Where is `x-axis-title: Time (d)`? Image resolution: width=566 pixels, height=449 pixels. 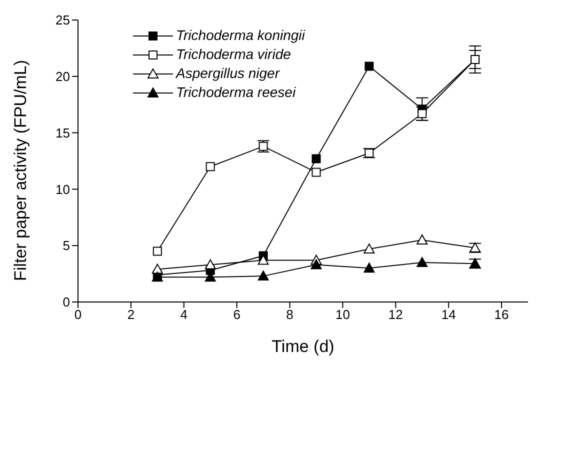
x-axis-title: Time (d) is located at coordinates (303, 346).